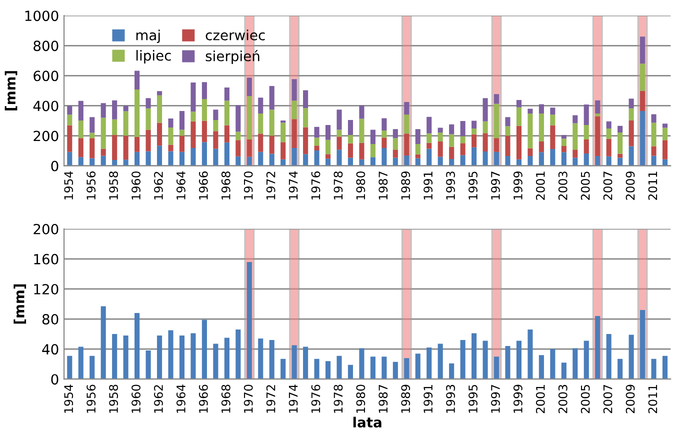 This screenshot has width=674, height=446. What do you see at coordinates (405, 186) in the screenshot?
I see `x-tick-label: 1989` at bounding box center [405, 186].